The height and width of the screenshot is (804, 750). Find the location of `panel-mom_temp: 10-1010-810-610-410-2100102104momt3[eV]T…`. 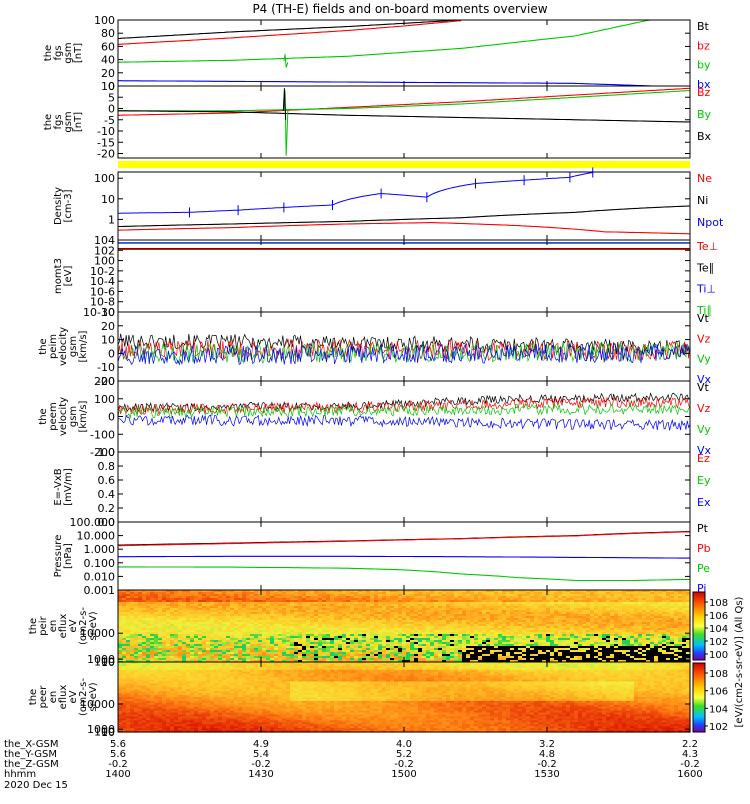

panel-mom_temp: 10-1010-810-610-410-2100102104momt3[eV]T… is located at coordinates (385, 276).